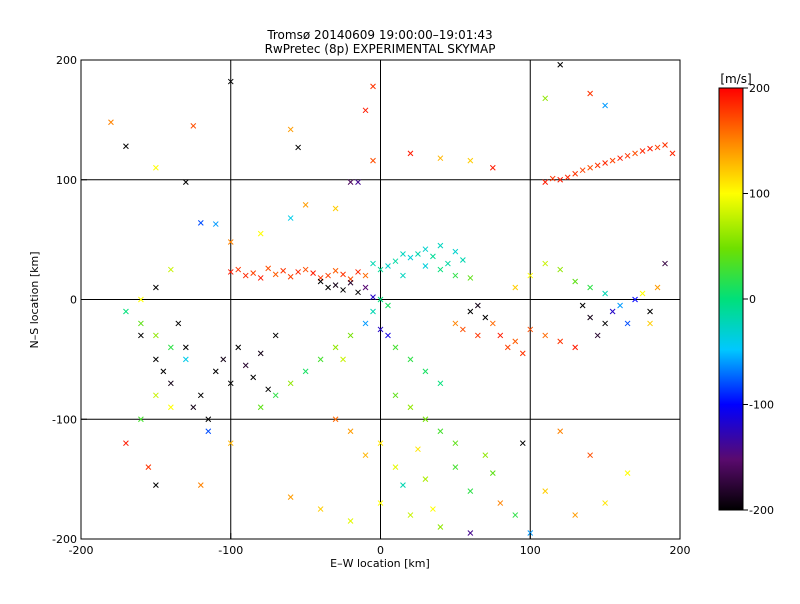 The width and height of the screenshot is (800, 604). Describe the element at coordinates (66, 60) in the screenshot. I see `y-tick-label: 200` at that location.